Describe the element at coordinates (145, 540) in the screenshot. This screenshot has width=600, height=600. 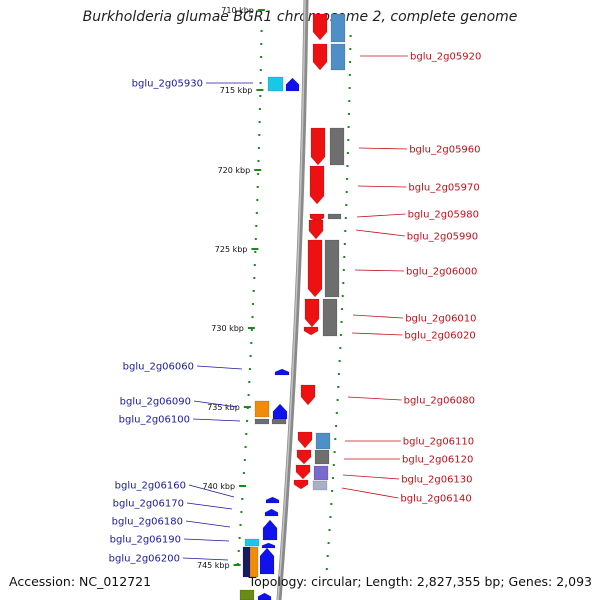
I see `left-gene-label: bglu_2g06190` at that location.